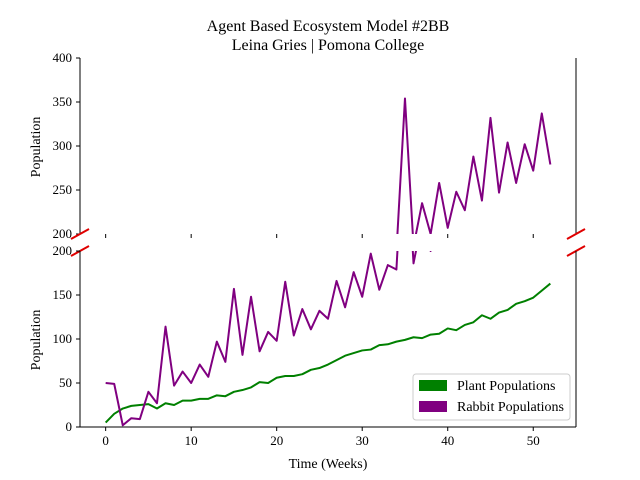 The height and width of the screenshot is (480, 640). I want to click on legend-frame, so click(491, 397).